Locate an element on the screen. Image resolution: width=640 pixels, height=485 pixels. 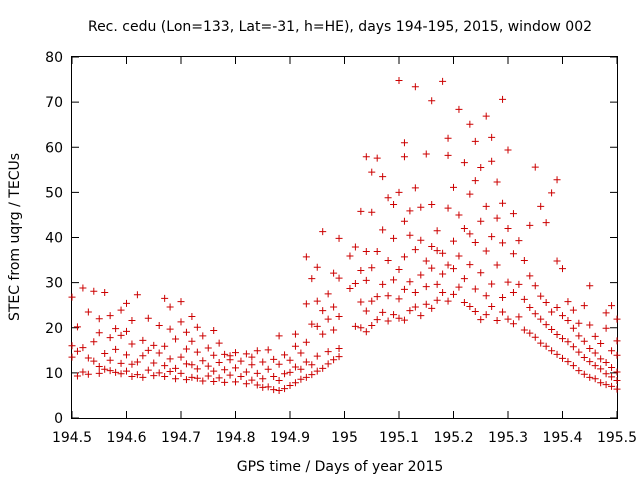
x-tick-label: 195.2 is located at coordinates (453, 438).